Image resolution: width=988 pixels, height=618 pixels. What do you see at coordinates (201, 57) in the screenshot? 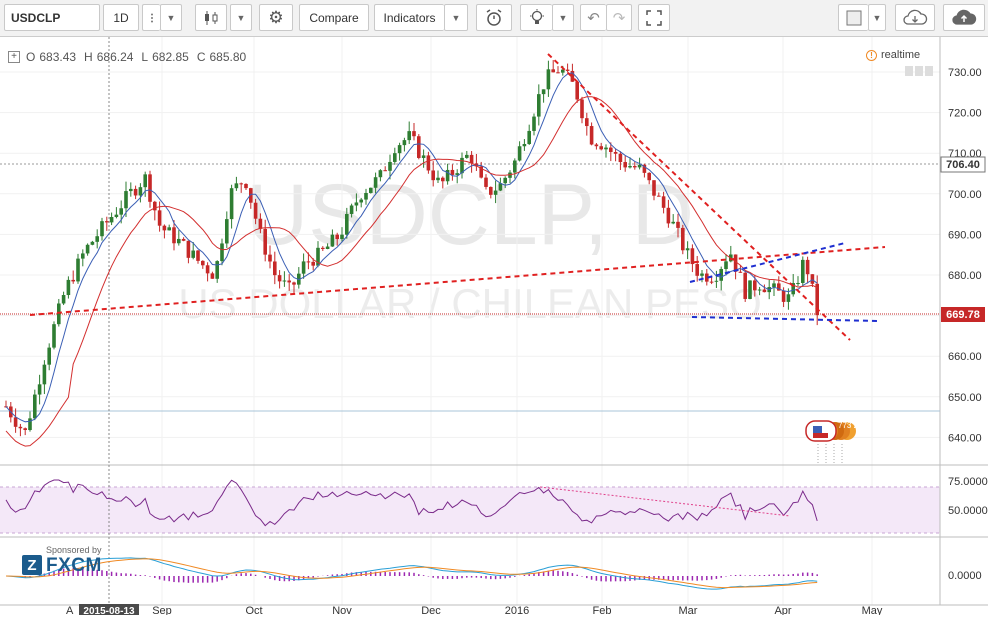
I see `close-key: C` at bounding box center [201, 57].